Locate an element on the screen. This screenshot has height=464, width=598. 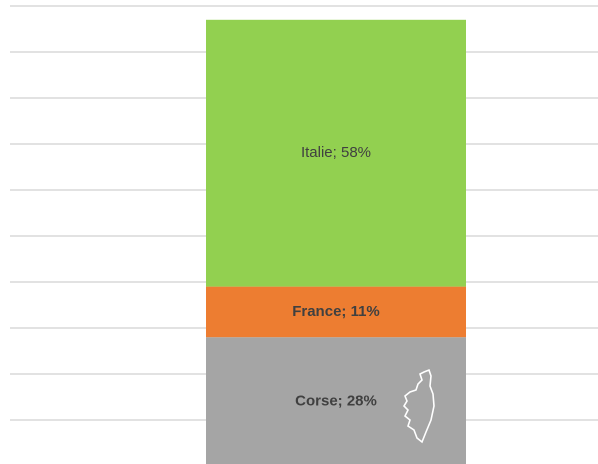
data-label: Corse; 28% is located at coordinates (336, 401).